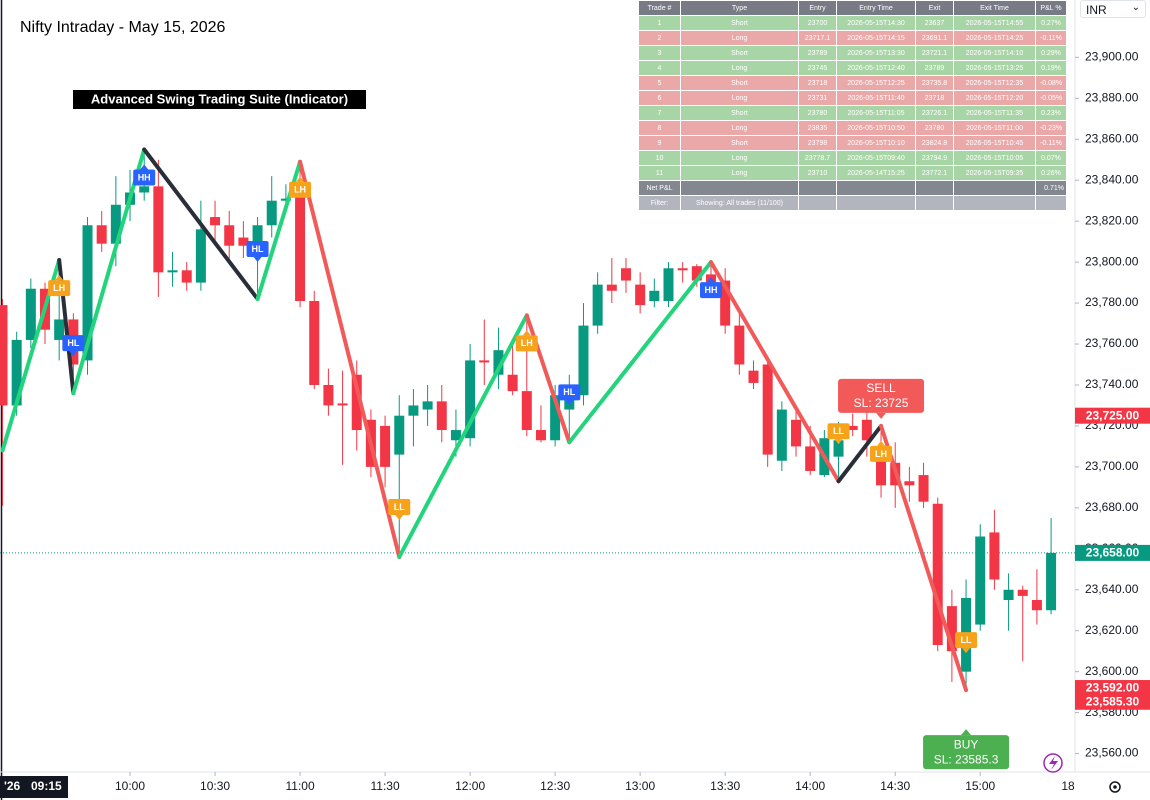 This screenshot has height=800, width=1150. Describe the element at coordinates (1112, 589) in the screenshot. I see `y-tick-label: 23,640.00` at that location.